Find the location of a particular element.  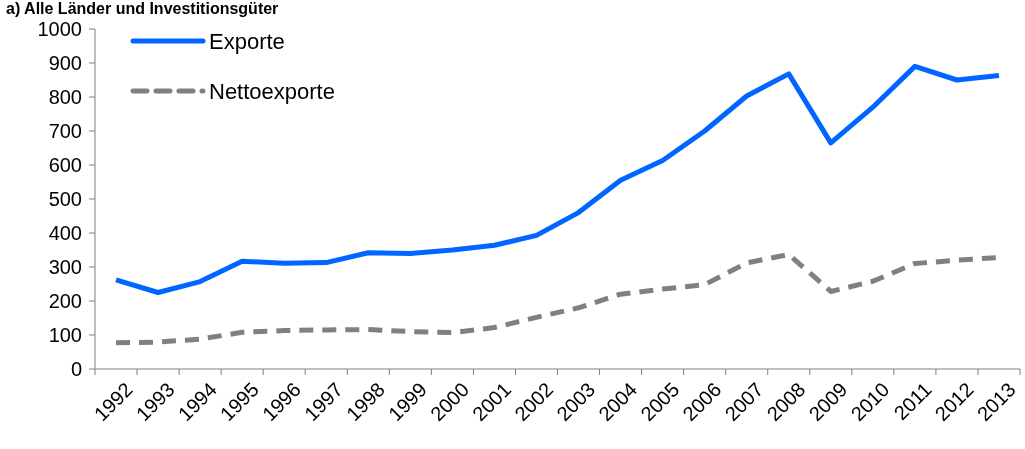

y-tick-label: 100 is located at coordinates (65, 335).